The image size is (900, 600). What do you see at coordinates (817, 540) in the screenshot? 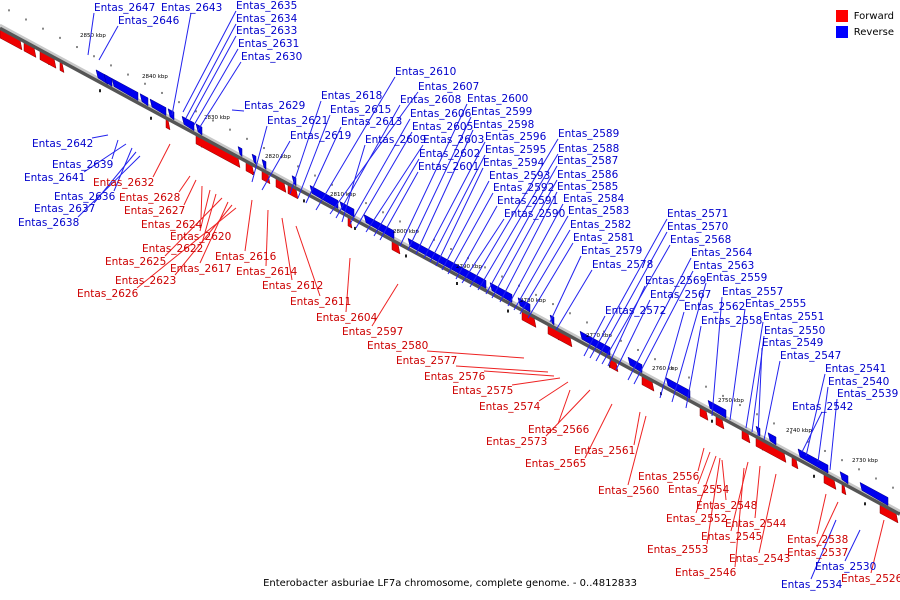
I see `gene-label: Entas_2538` at bounding box center [817, 540].